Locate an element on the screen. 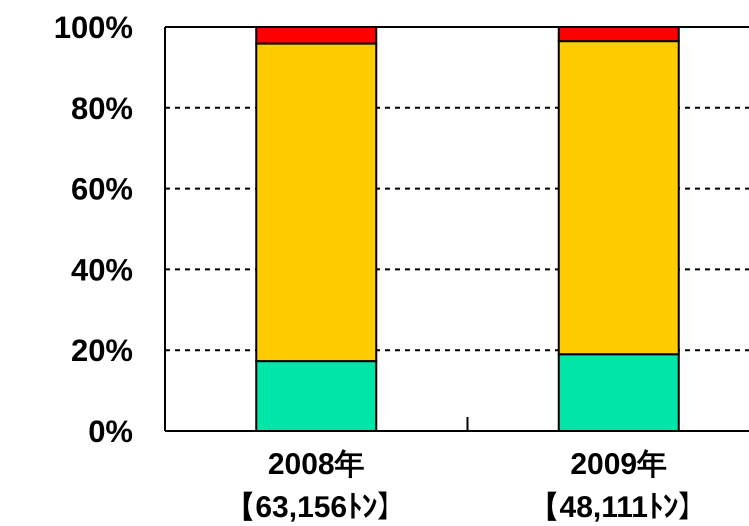 Image resolution: width=749 pixels, height=526 pixels. y-tick-label: 100% is located at coordinates (93, 27).